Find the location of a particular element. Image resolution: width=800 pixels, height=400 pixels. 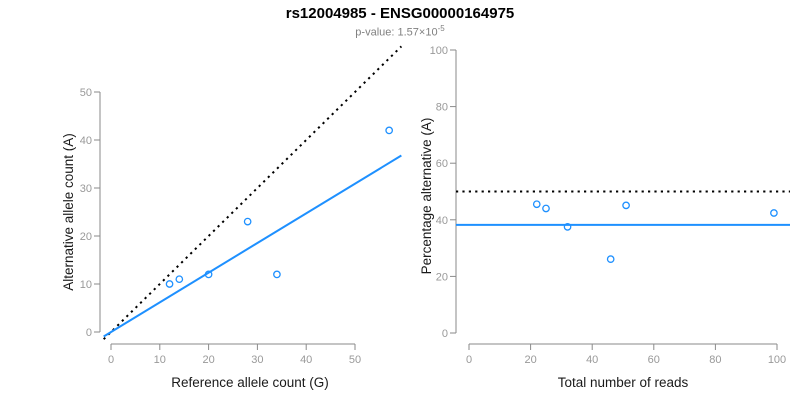

figure-title: rs12004985 - ENSG00000164975 is located at coordinates (400, 13).